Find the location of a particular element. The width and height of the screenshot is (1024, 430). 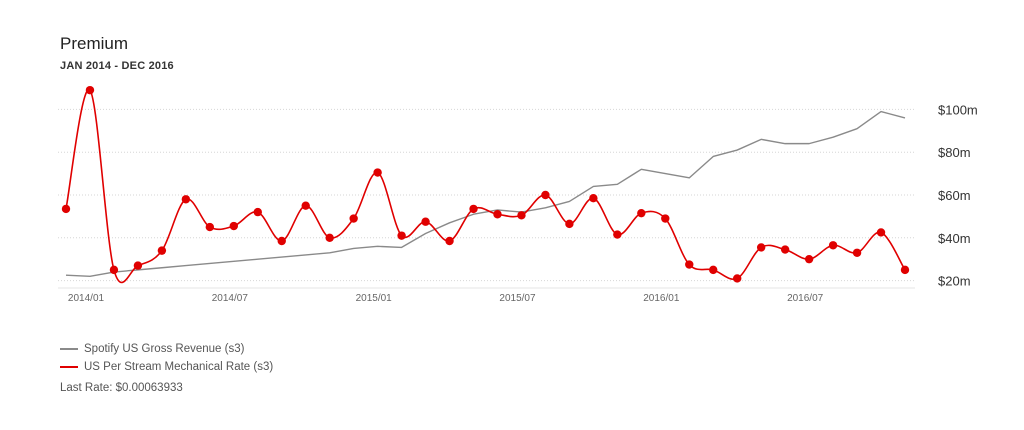

y-tick-label: $100m is located at coordinates (958, 109).